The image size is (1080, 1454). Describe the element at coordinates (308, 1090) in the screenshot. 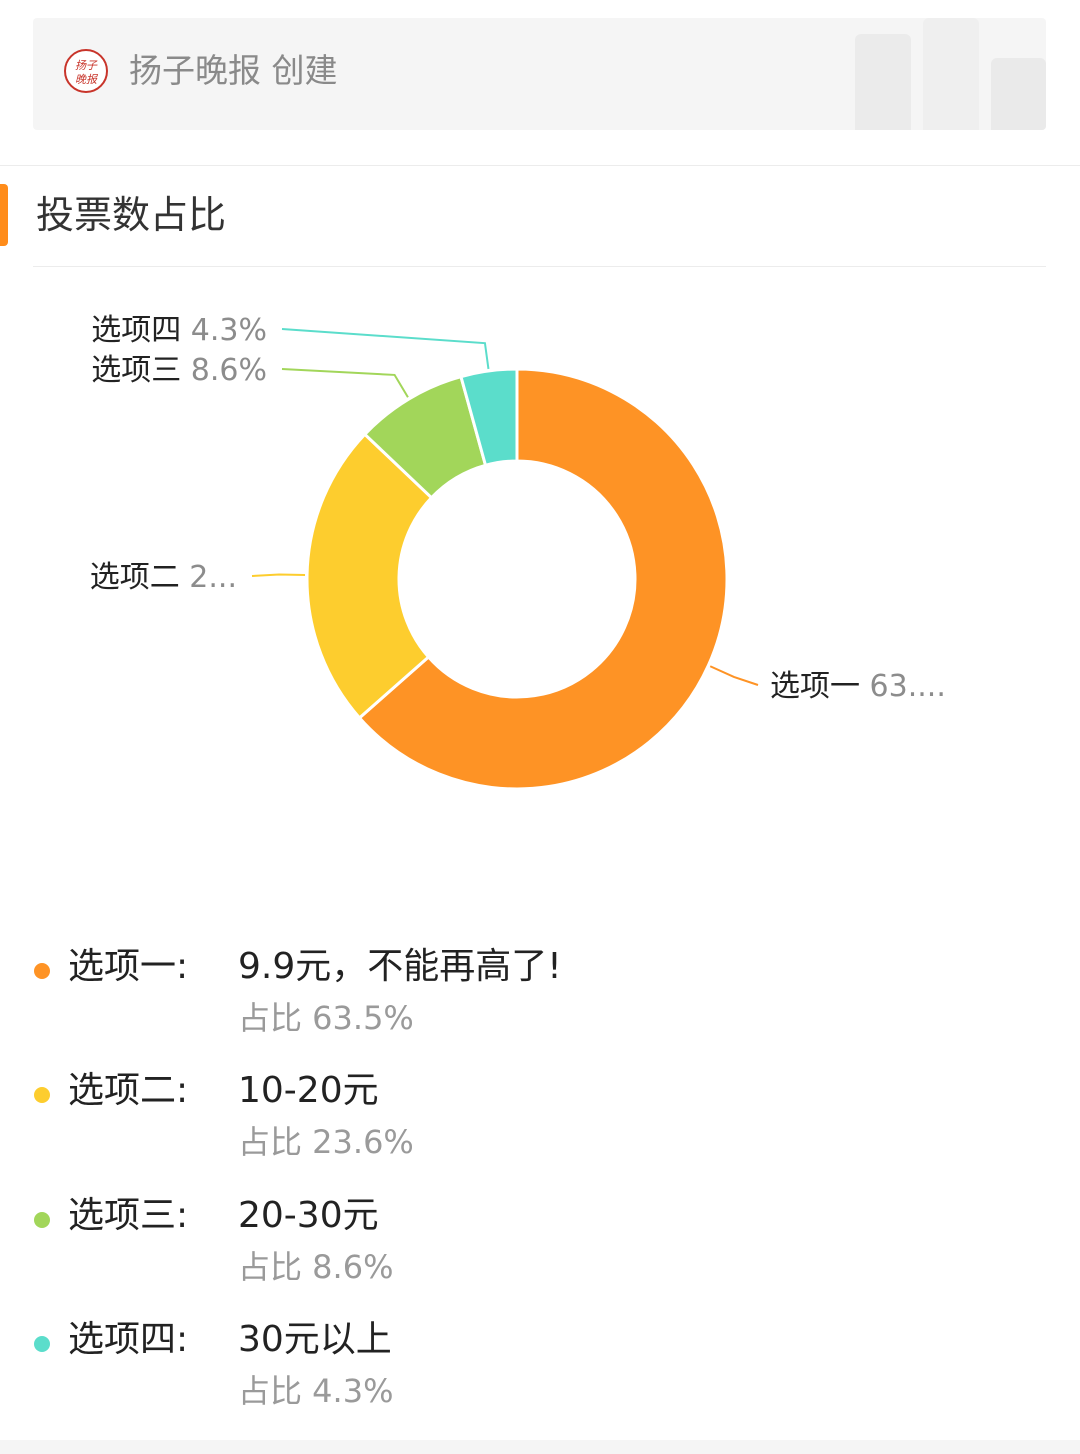

I see `legend-option-value: 10-20元` at that location.